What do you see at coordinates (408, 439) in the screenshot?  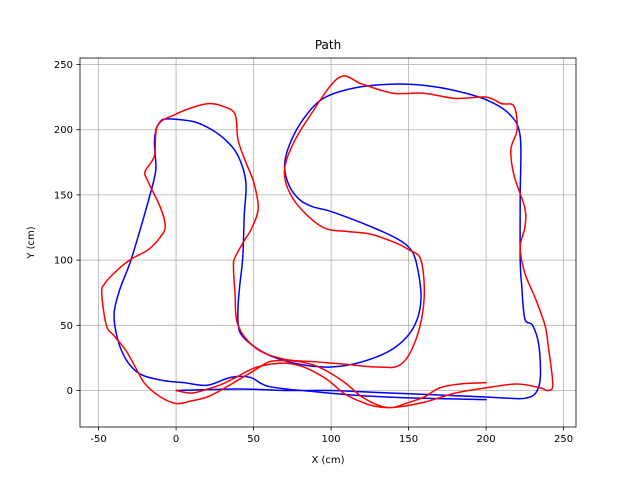 I see `x-tick-label: 150` at bounding box center [408, 439].